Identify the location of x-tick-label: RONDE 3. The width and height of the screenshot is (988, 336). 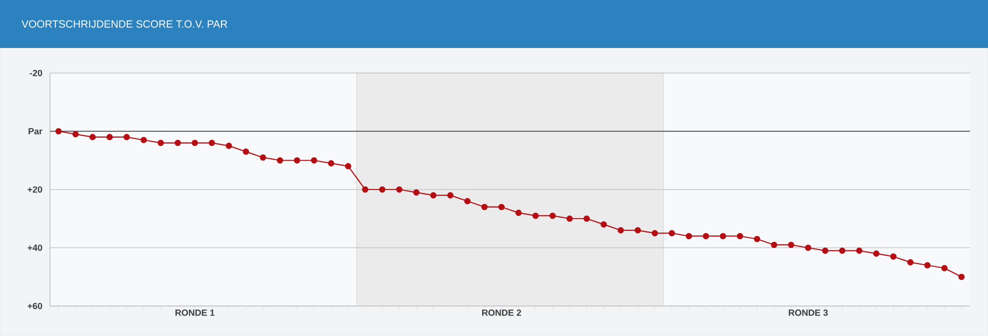
(808, 313).